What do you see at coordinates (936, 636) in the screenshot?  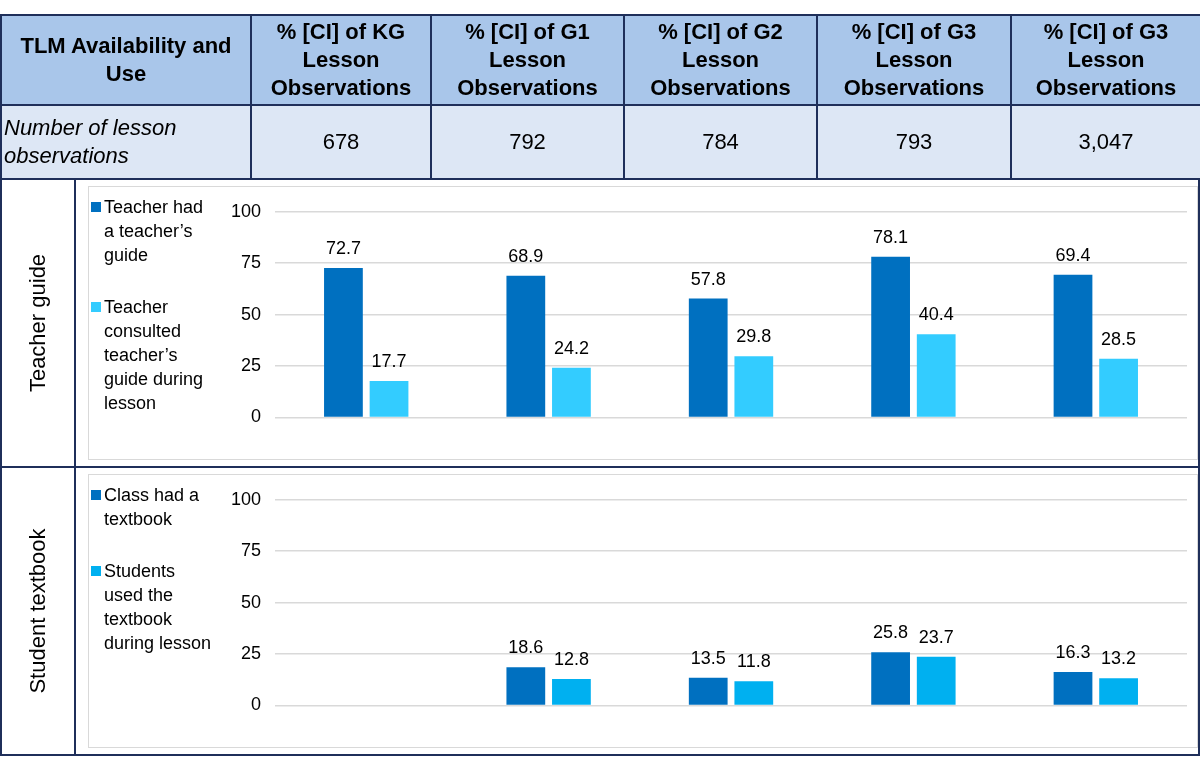 I see `data-label: 23.7` at bounding box center [936, 636].